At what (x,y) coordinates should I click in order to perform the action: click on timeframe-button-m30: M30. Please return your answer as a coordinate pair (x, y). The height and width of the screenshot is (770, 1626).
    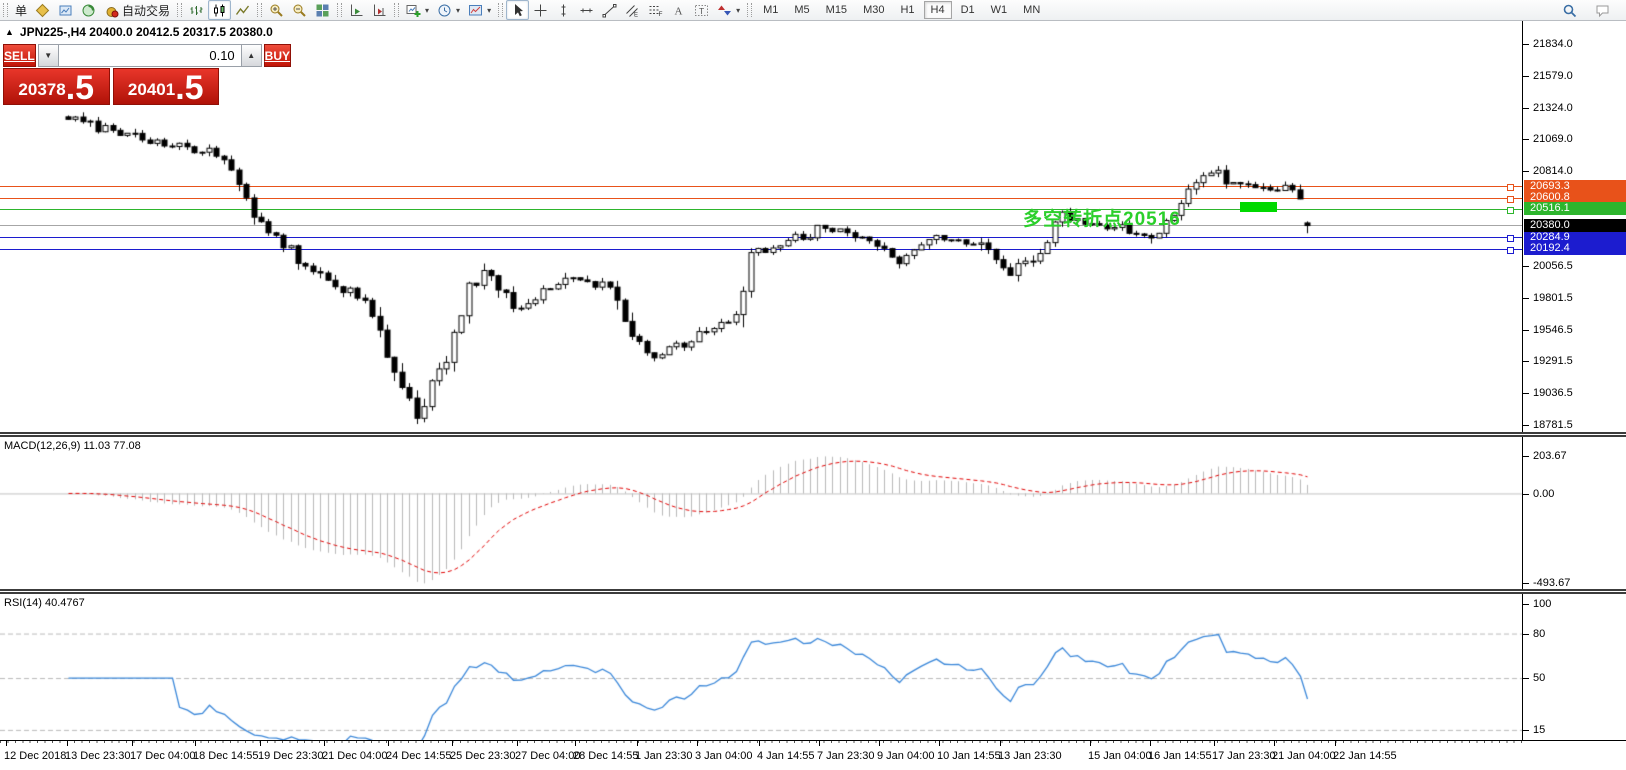
    Looking at the image, I should click on (874, 10).